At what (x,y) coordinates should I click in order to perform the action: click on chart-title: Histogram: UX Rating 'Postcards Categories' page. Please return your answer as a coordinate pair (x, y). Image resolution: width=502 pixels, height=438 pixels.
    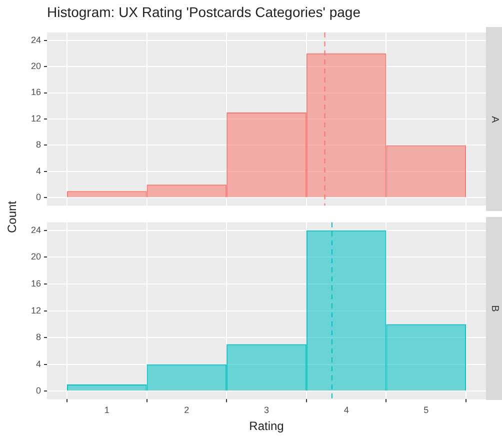
    Looking at the image, I should click on (204, 12).